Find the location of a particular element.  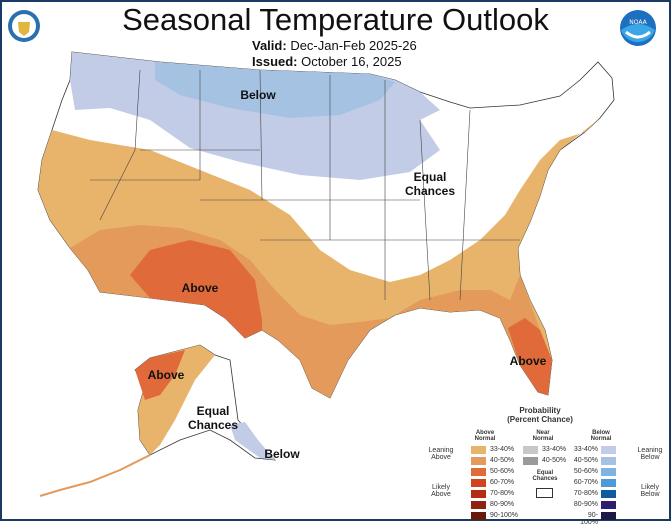

issued-value: October 16, 2025 is located at coordinates (351, 61).